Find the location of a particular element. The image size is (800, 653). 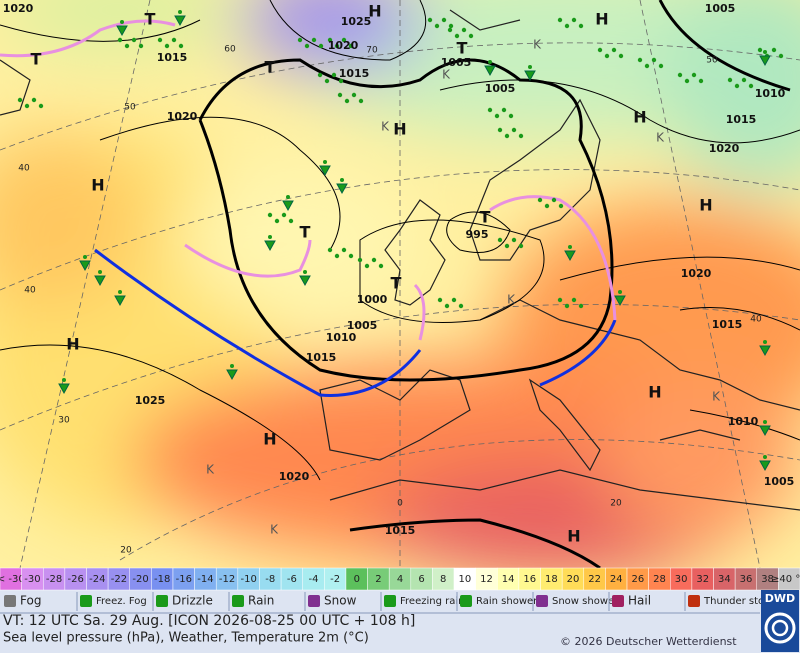

isobar-label: 1000 is located at coordinates (372, 299).